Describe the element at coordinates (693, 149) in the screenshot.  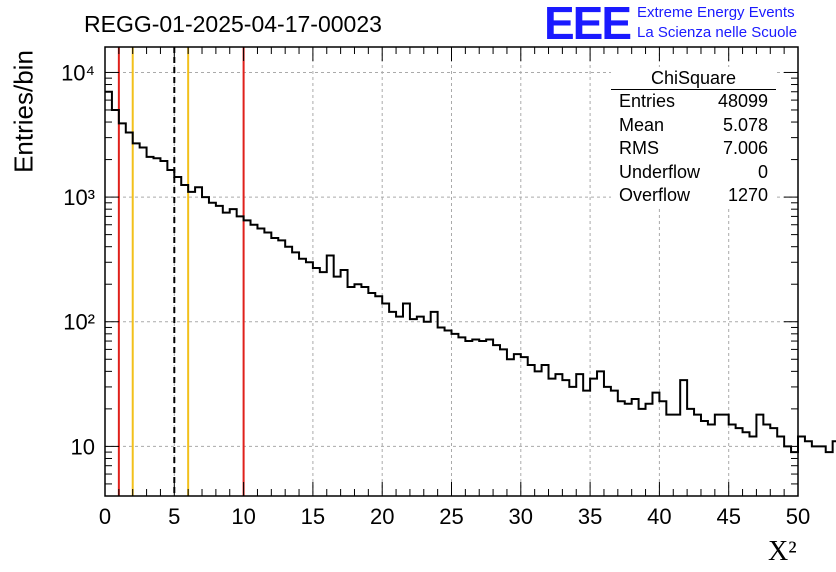
I see `stats-row: RMS 7.006` at that location.